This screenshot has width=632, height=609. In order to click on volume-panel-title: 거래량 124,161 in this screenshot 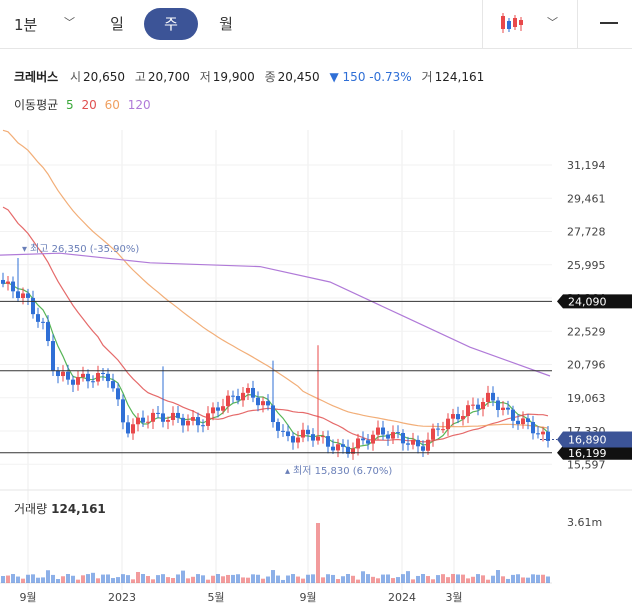, I will do `click(60, 508)`.